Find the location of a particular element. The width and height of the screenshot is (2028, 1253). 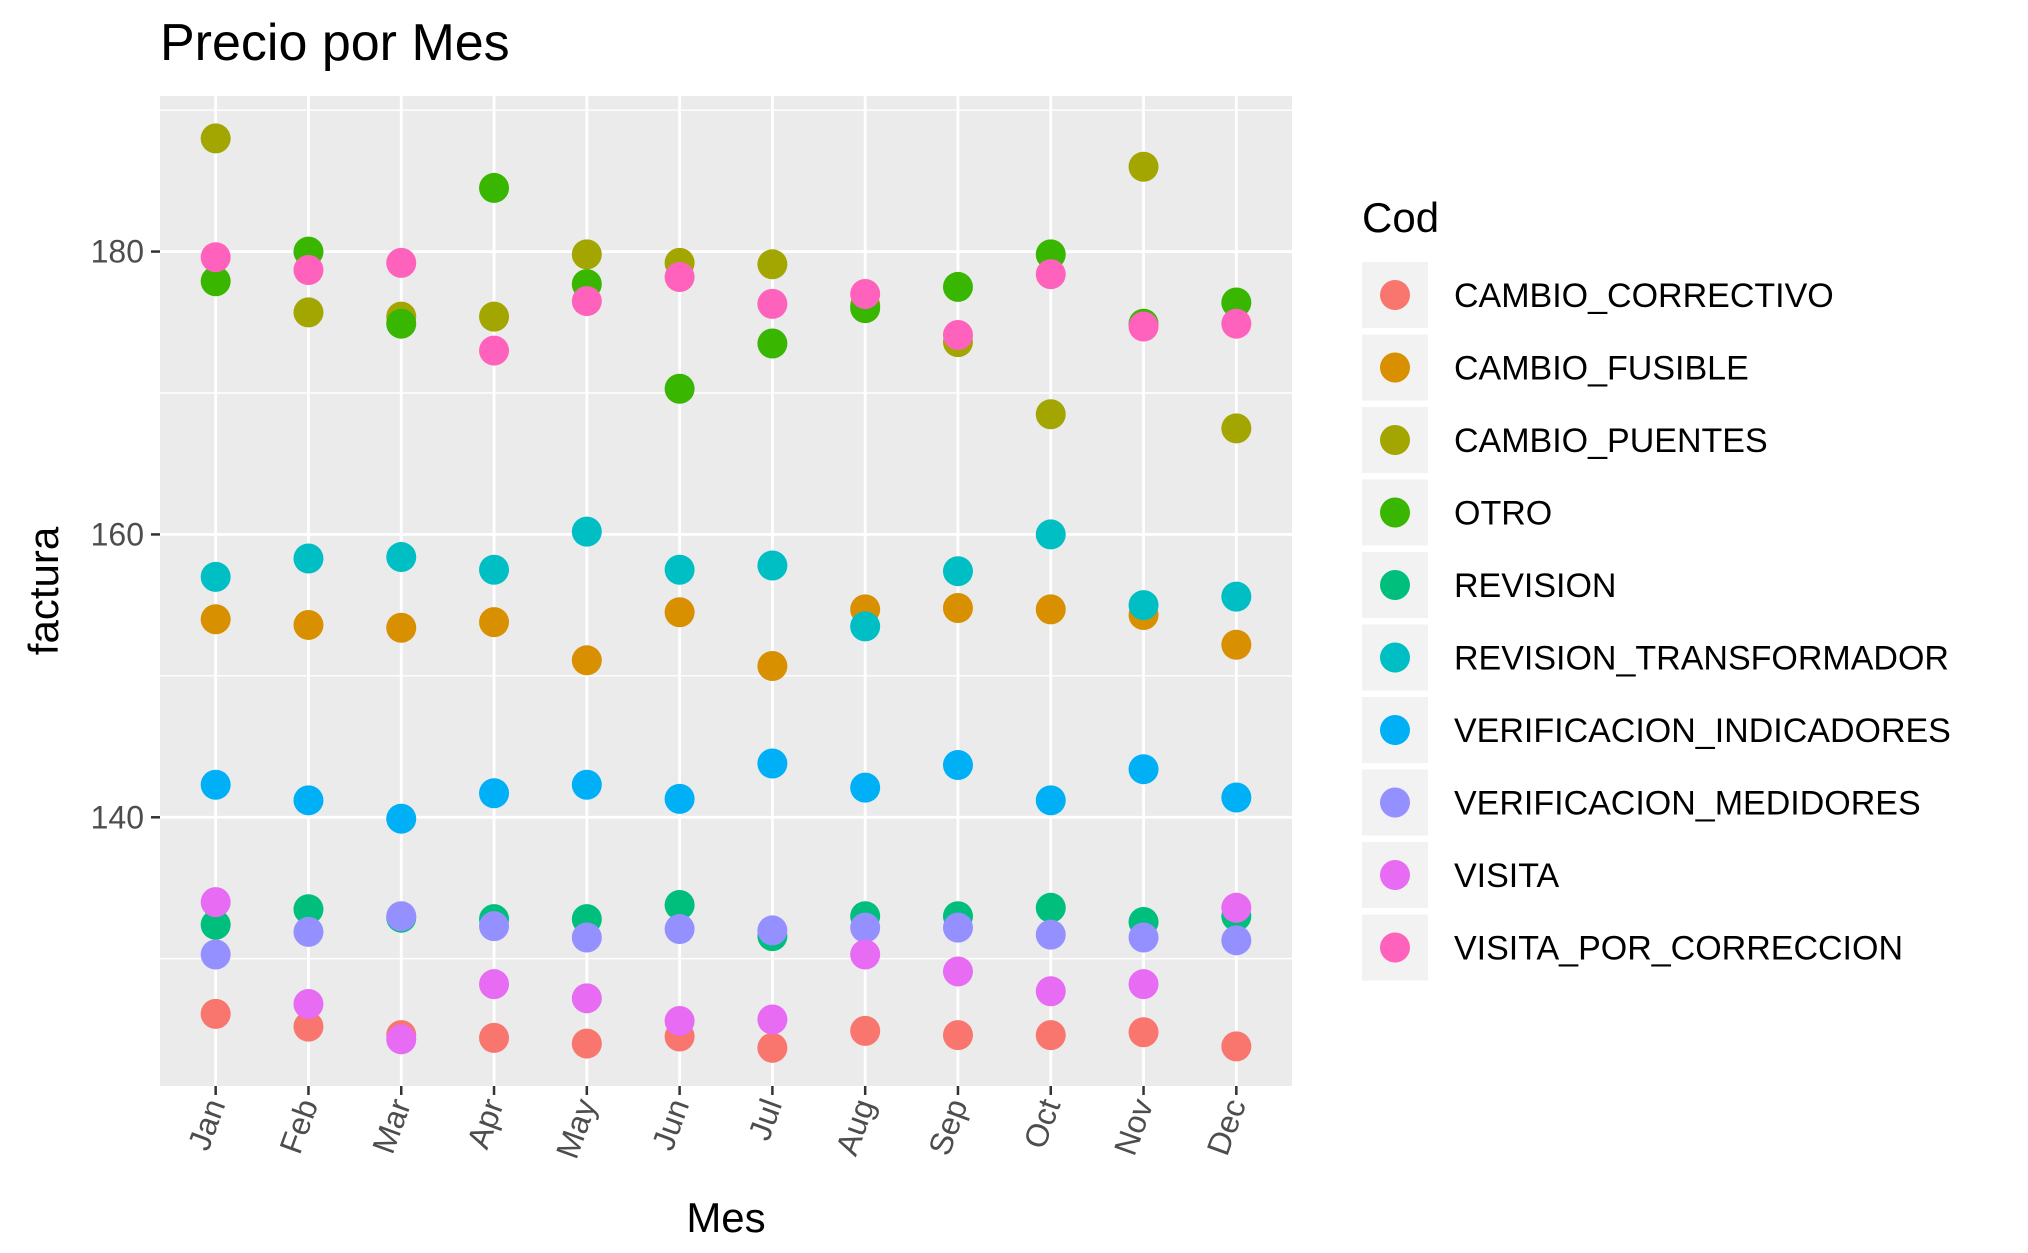

legend-label: CAMBIO_CORRECTIVO is located at coordinates (1644, 296).